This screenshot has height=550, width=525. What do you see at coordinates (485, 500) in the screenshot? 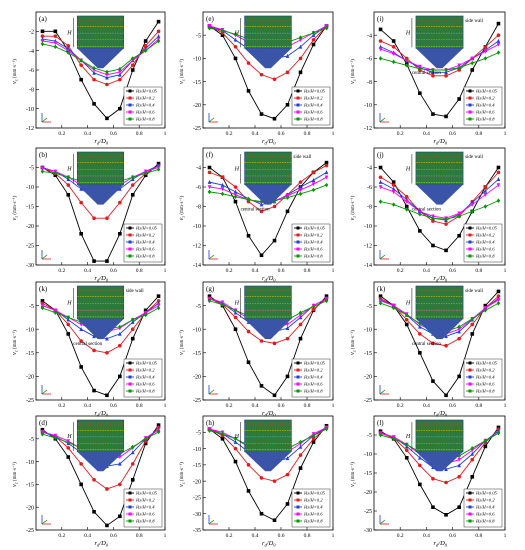
I see `legend-entry: Hz/H=0.2` at bounding box center [485, 500].